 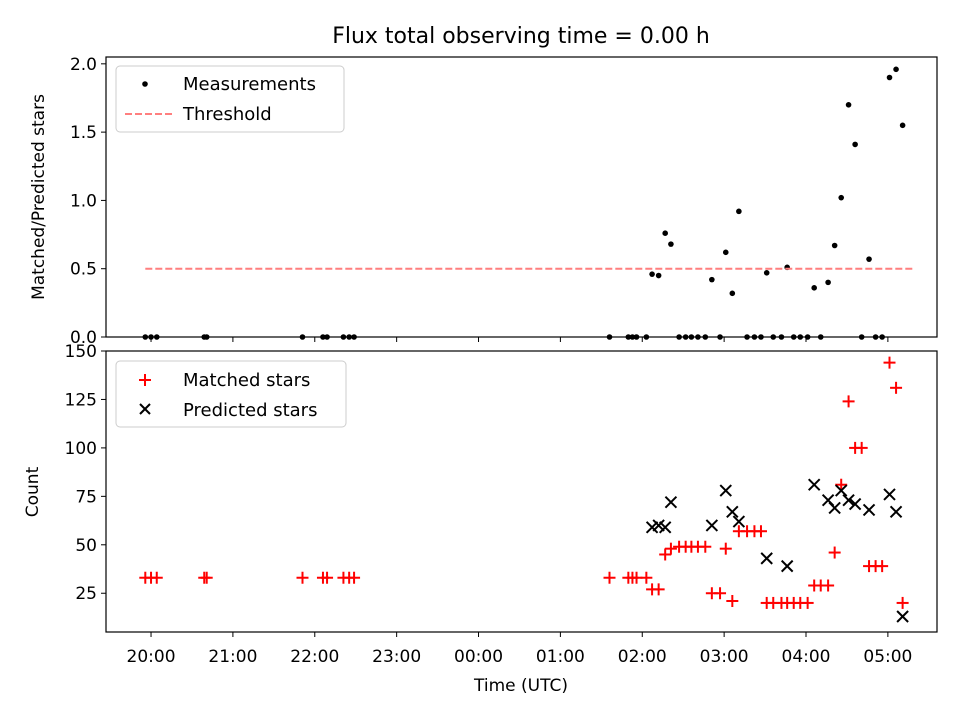 I want to click on ratio-y-tick-label: 0.0, so click(x=83, y=338).